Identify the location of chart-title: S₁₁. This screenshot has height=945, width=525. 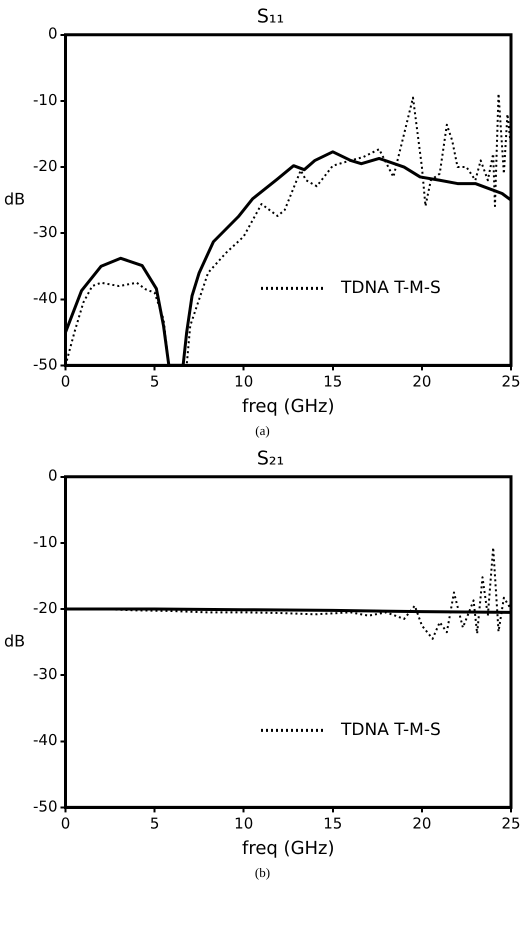
(270, 16).